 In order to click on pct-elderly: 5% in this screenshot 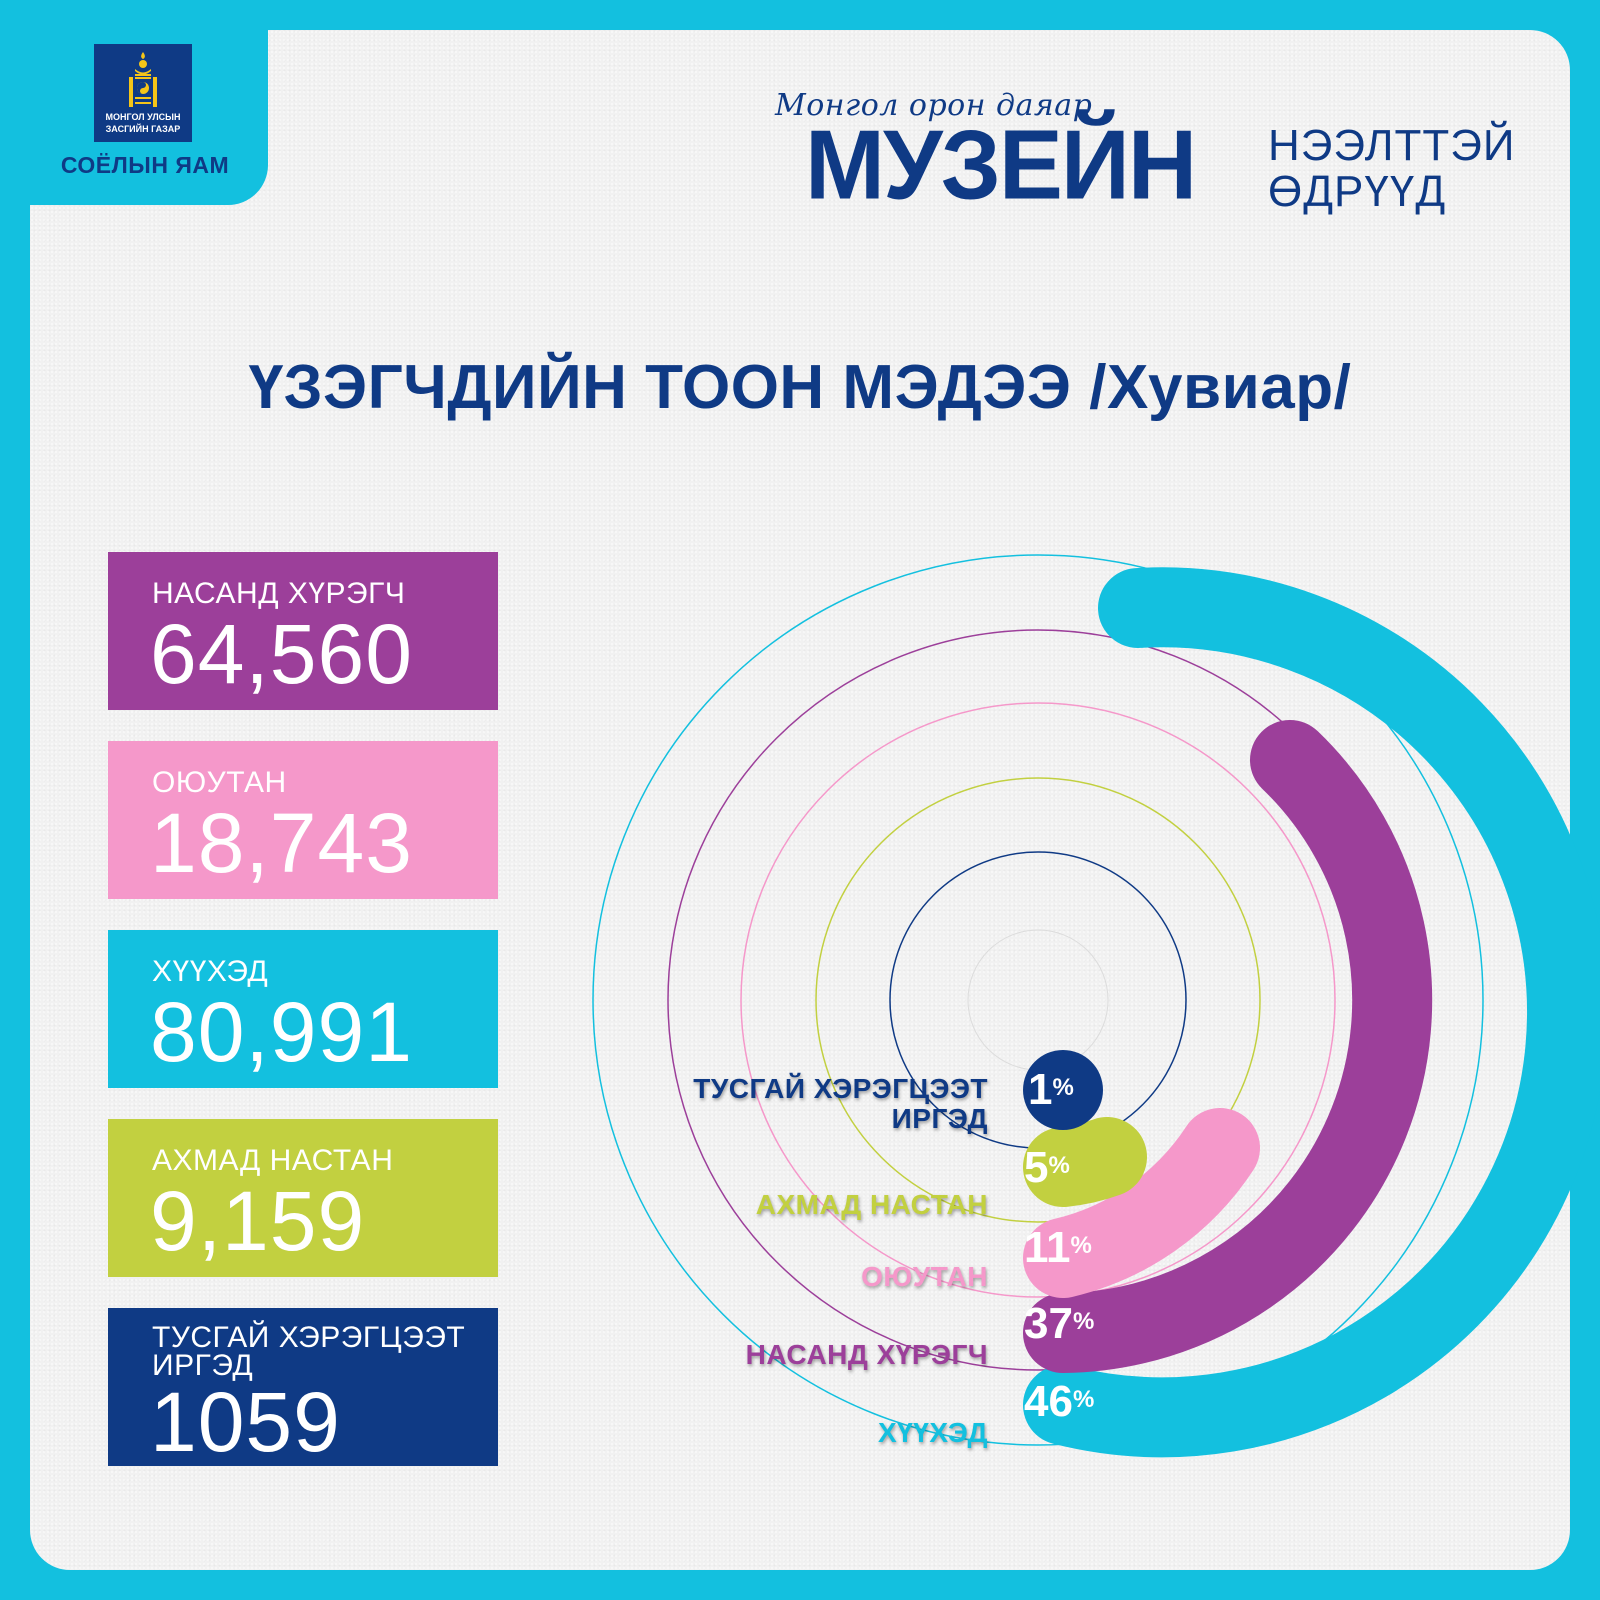, I will do `click(1047, 1167)`.